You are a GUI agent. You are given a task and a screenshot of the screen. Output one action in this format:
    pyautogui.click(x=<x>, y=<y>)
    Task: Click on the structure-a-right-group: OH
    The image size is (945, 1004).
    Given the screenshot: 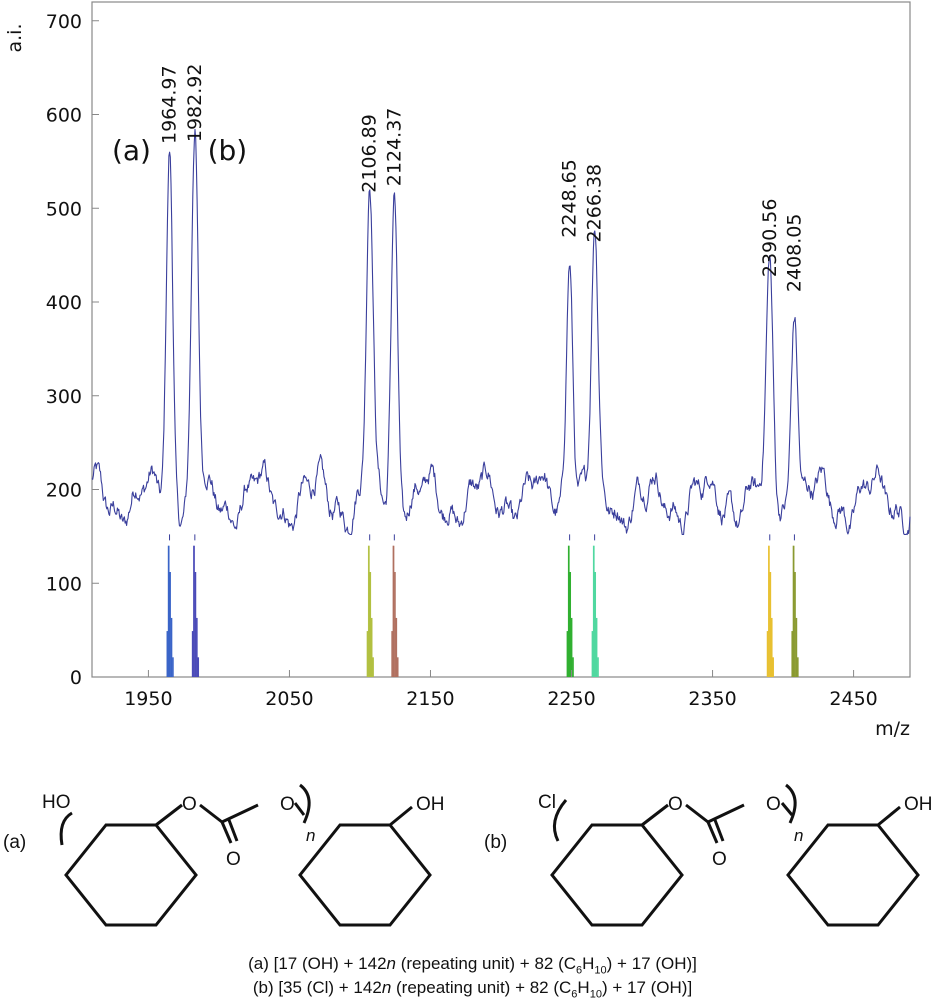 What is the action you would take?
    pyautogui.click(x=430, y=804)
    